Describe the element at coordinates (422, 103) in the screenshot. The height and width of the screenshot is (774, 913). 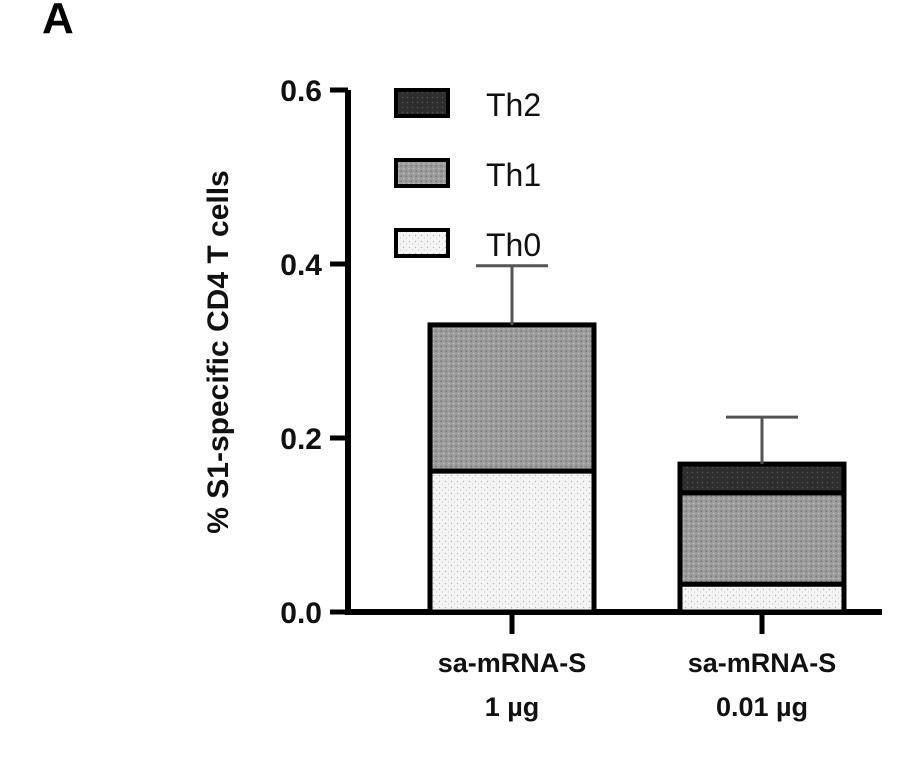
I see `legend-swatch-th2` at that location.